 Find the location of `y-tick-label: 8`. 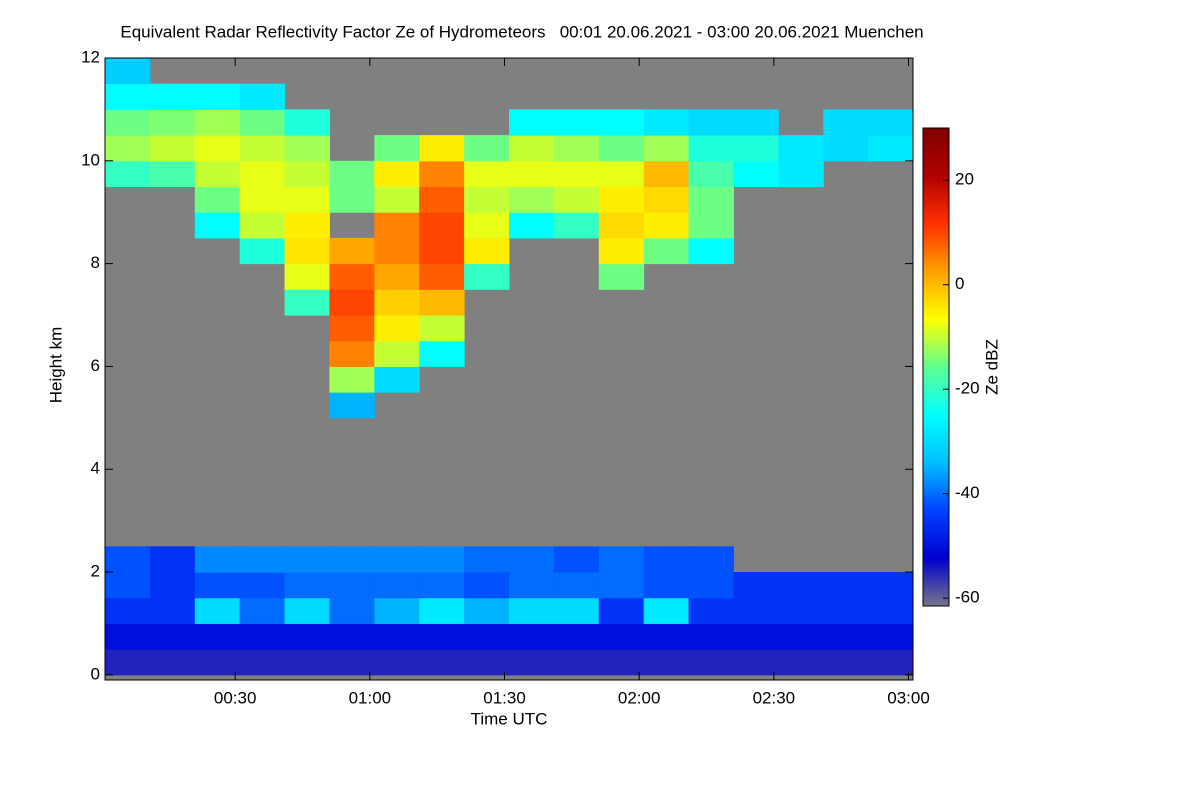

y-tick-label: 8 is located at coordinates (95, 262).